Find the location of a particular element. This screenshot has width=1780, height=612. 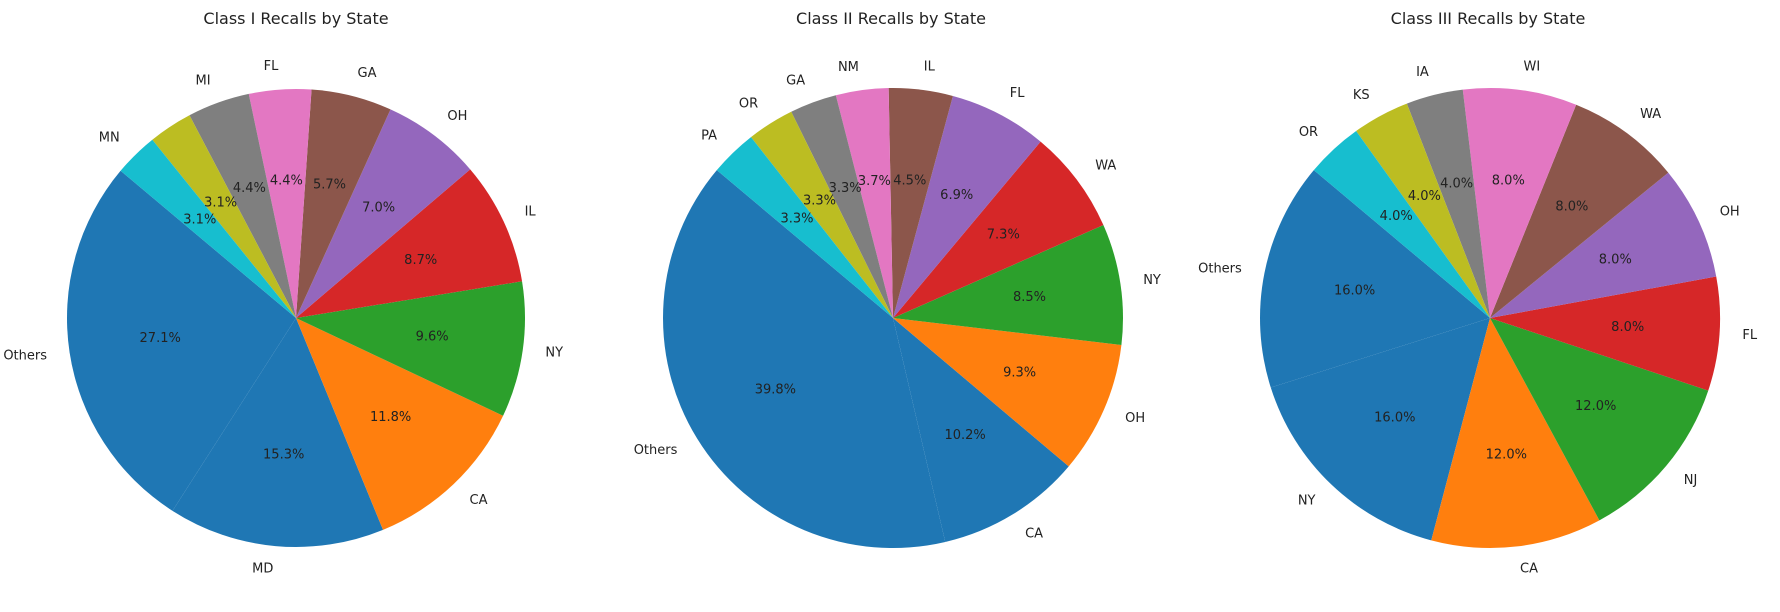

slice-percent-label: 7.3% is located at coordinates (1003, 235).